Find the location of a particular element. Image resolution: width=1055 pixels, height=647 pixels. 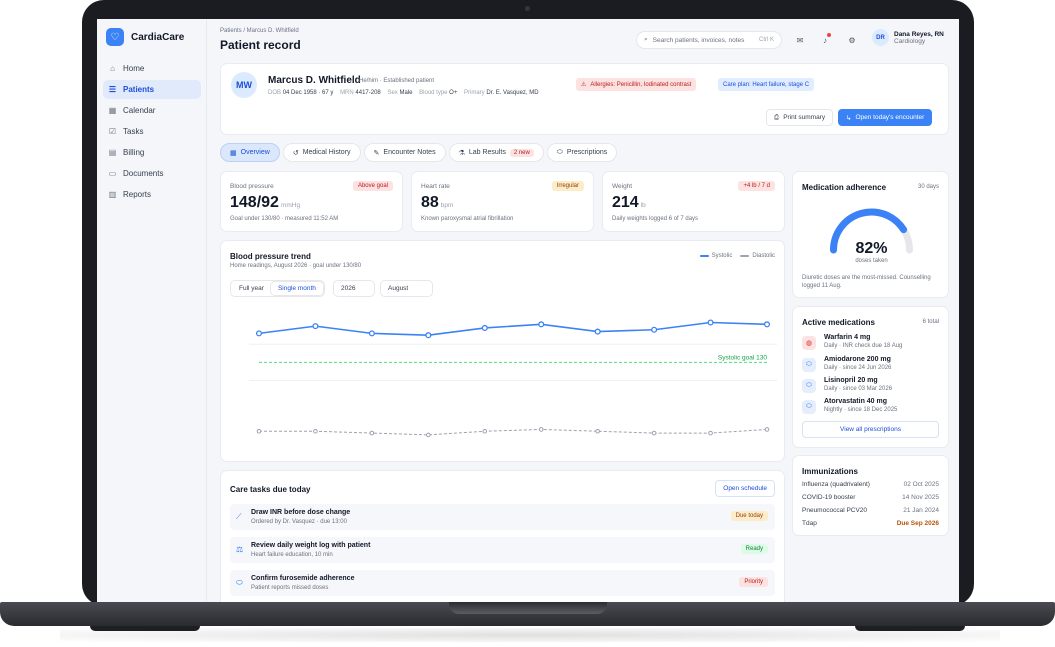

laptop-shadow is located at coordinates (530, 635).